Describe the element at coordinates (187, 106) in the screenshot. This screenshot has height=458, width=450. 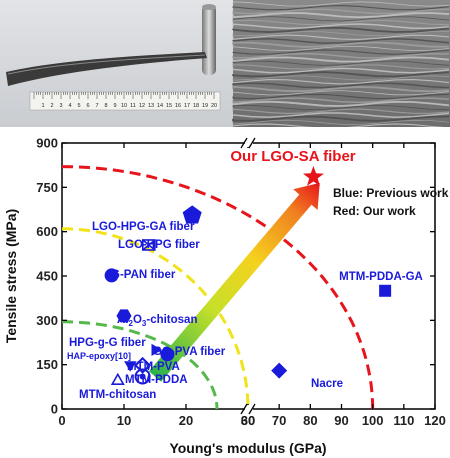
I see `ruler-number: 17` at that location.